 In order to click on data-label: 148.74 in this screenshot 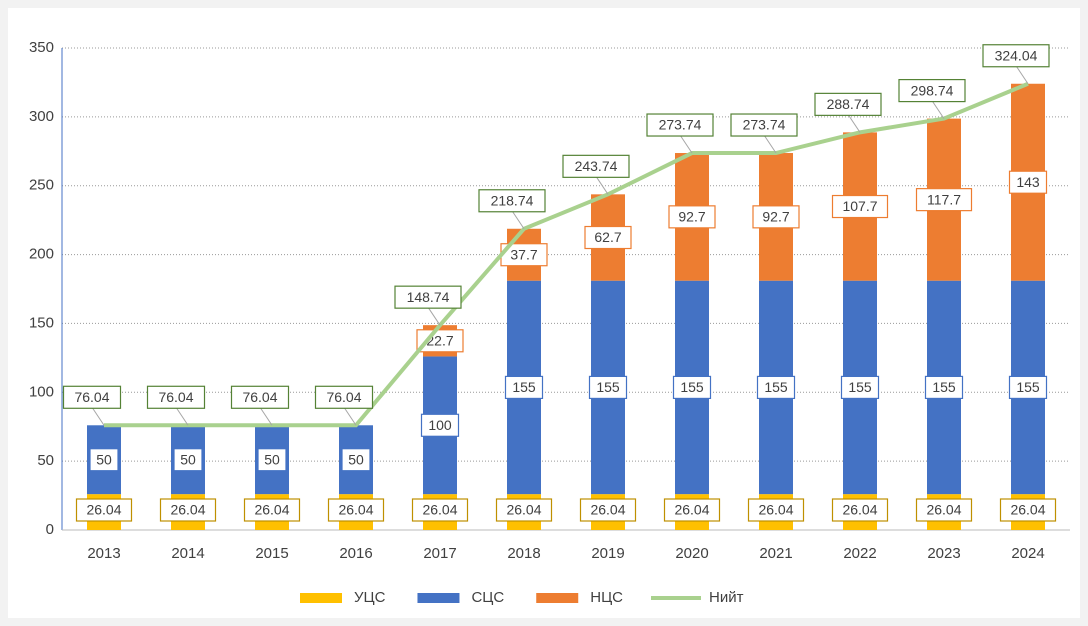, I will do `click(428, 297)`.